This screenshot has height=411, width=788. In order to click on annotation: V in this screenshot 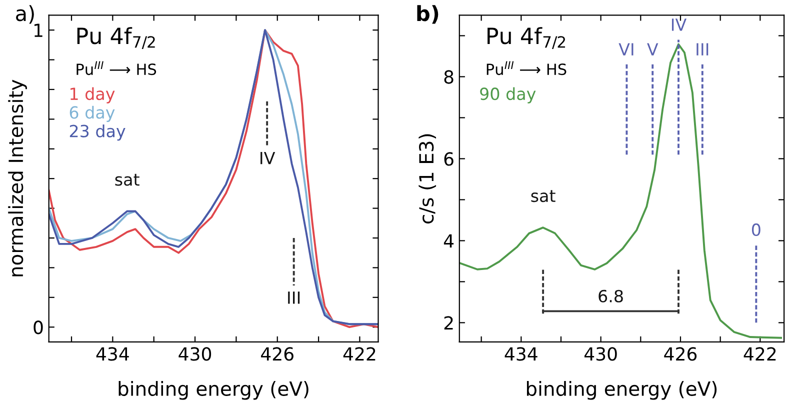, I will do `click(652, 49)`.